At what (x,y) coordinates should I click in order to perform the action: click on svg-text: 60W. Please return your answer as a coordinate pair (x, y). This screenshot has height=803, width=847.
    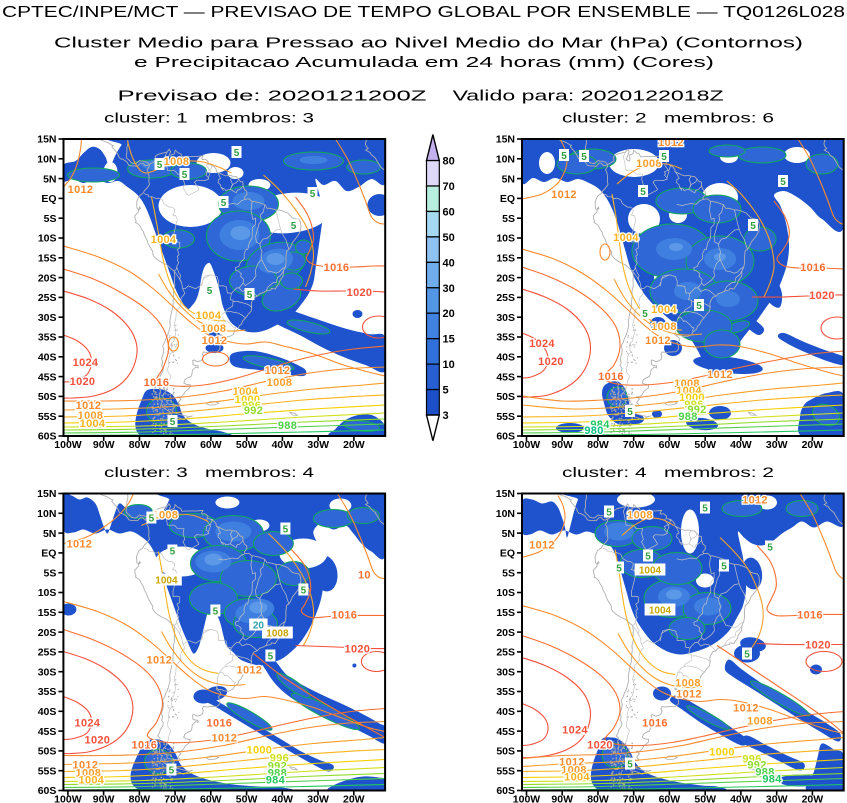
    Looking at the image, I should click on (211, 798).